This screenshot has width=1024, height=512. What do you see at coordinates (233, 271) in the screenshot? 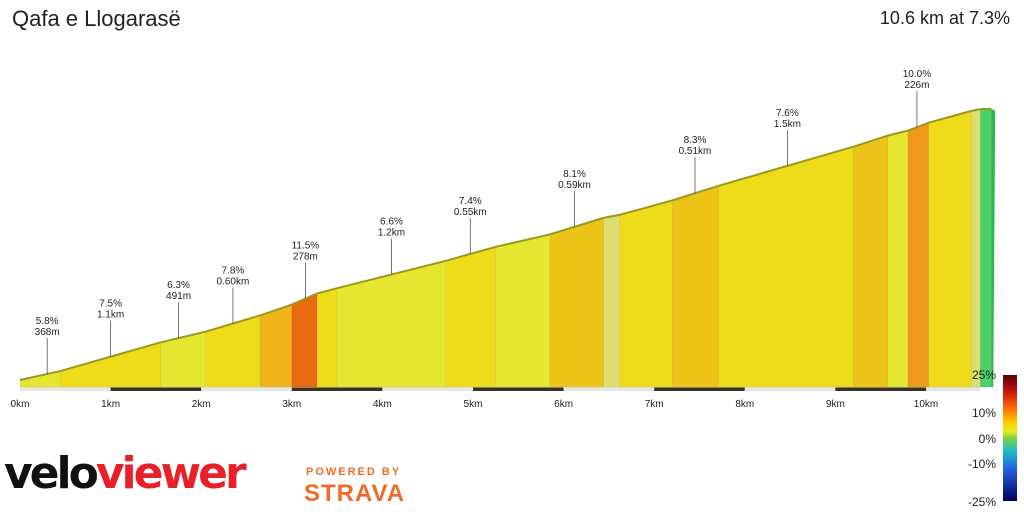
I see `annotation-gradient-label: 7.8%` at bounding box center [233, 271].